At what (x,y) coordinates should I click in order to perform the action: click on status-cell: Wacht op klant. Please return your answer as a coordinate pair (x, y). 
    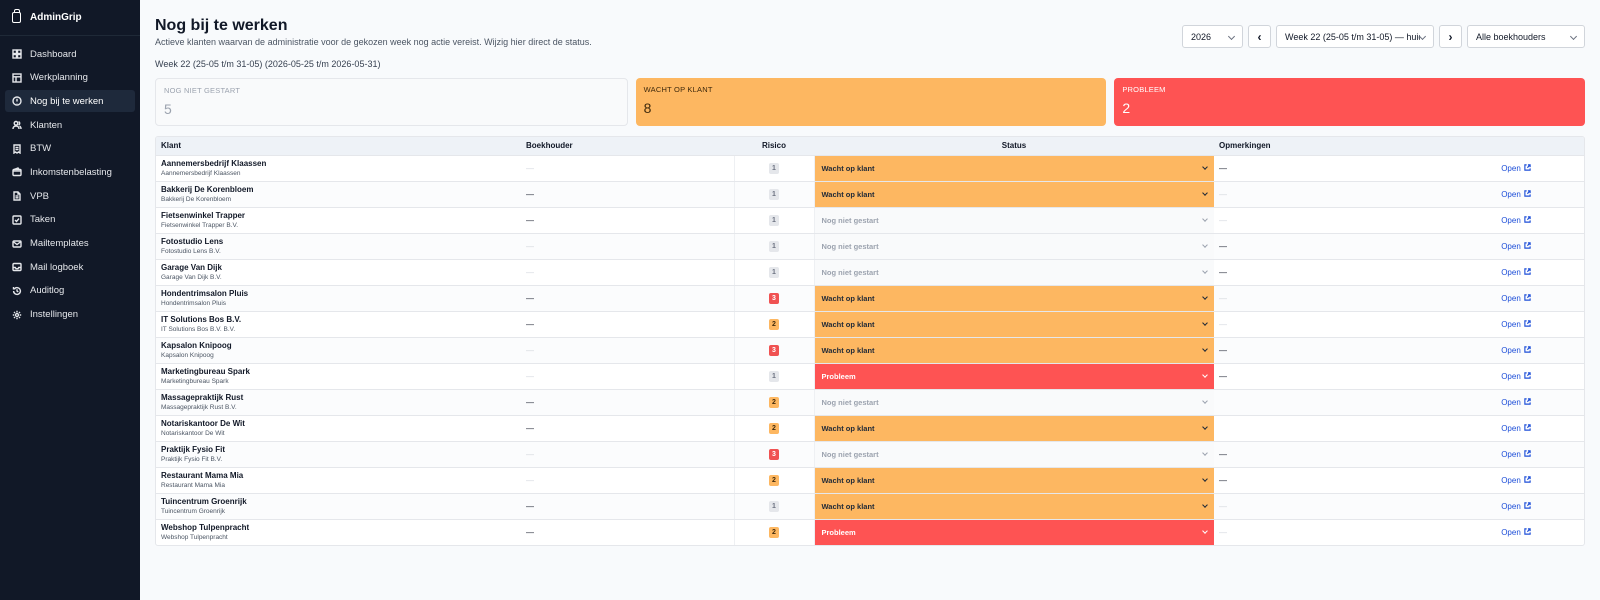
    Looking at the image, I should click on (1014, 480).